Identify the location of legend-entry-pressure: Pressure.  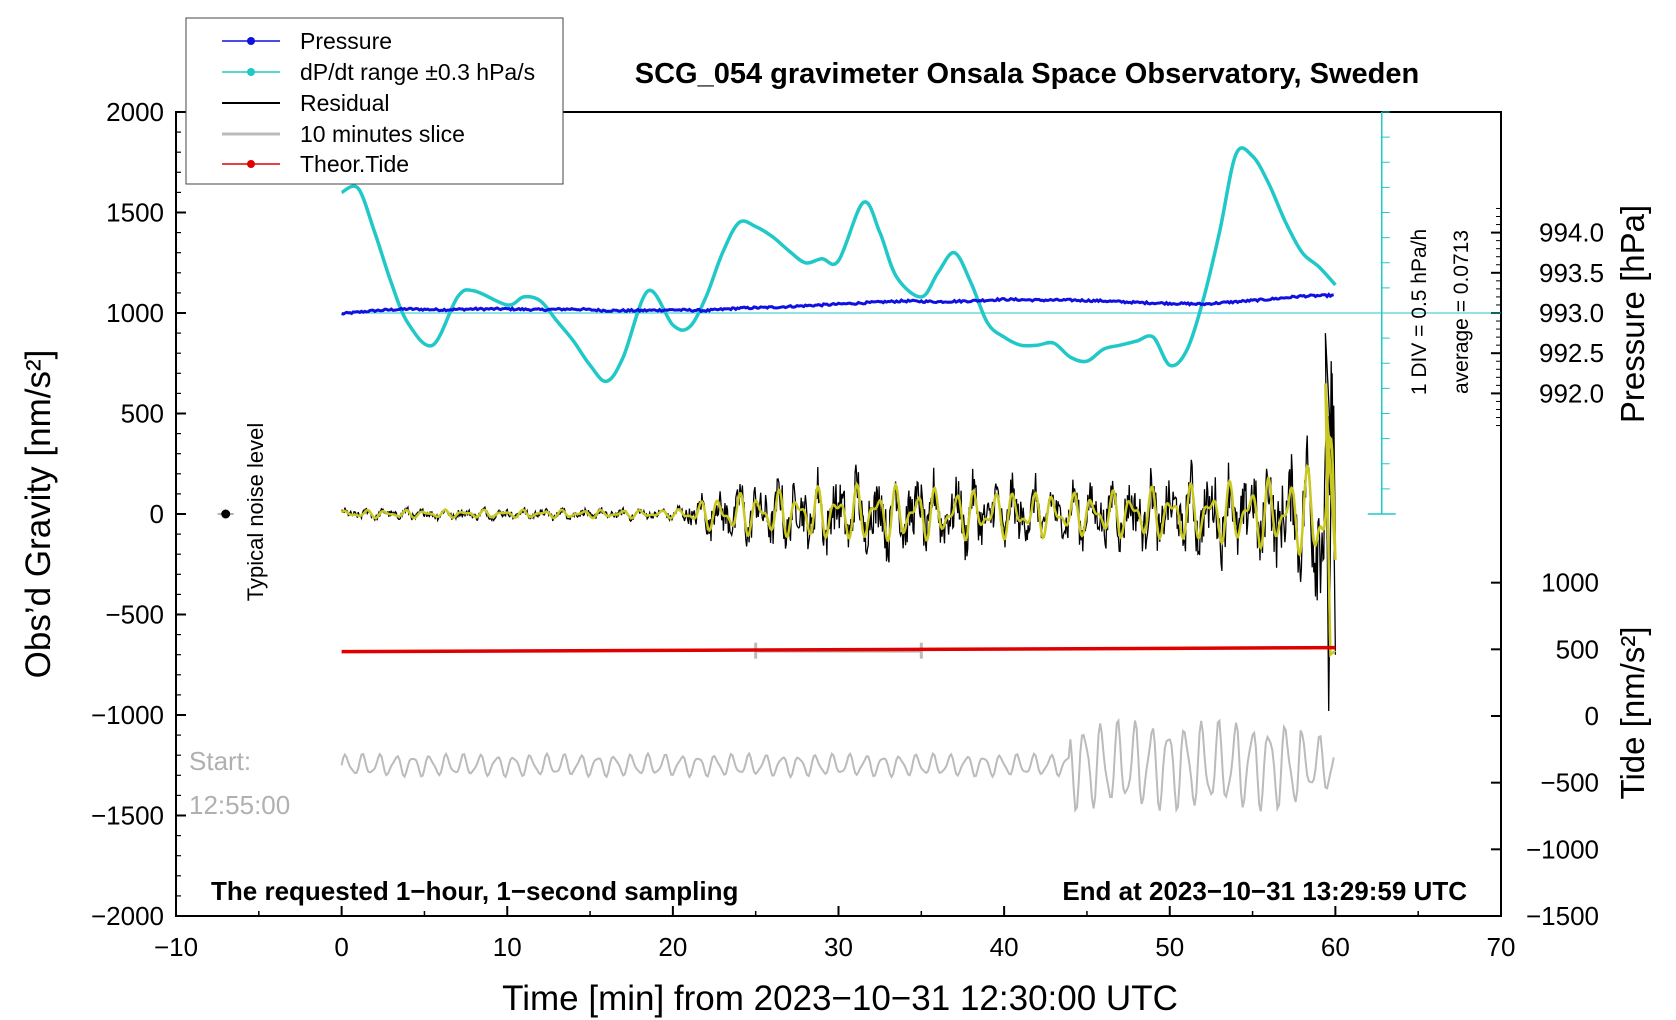
(307, 41).